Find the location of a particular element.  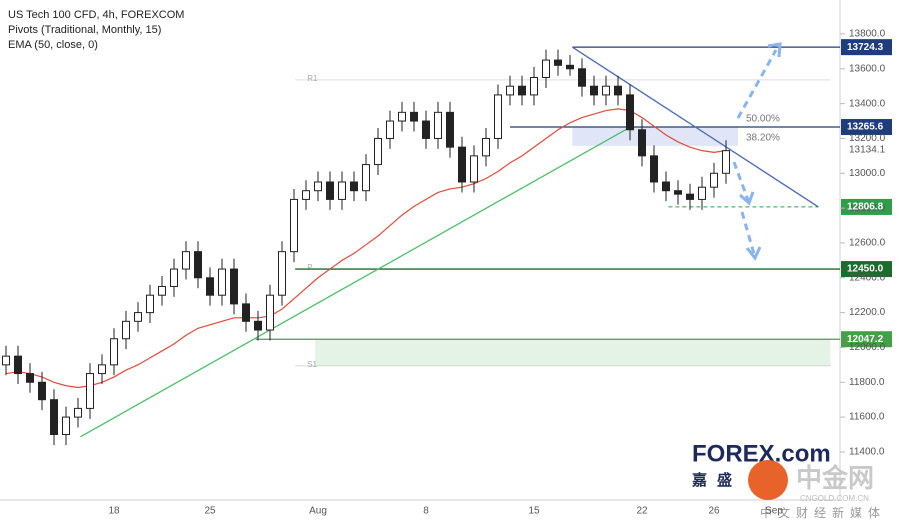

y-tick-label: 13000.0 is located at coordinates (867, 173).